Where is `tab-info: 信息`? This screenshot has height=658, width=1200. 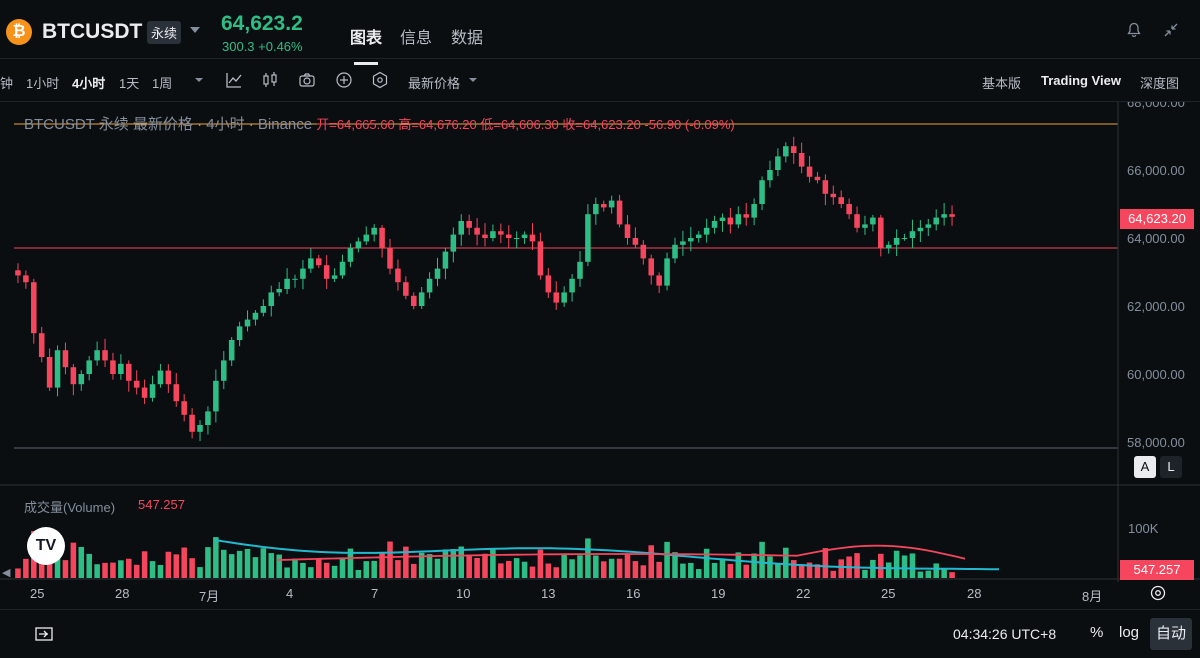
tab-info: 信息 is located at coordinates (416, 38).